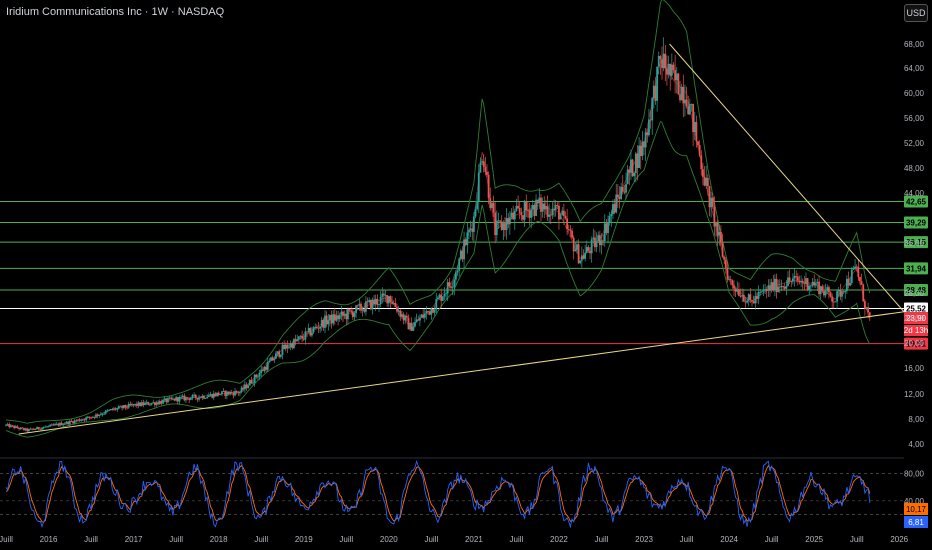 Image resolution: width=932 pixels, height=550 pixels. What do you see at coordinates (914, 118) in the screenshot?
I see `y-tick-label: 56,00` at bounding box center [914, 118].